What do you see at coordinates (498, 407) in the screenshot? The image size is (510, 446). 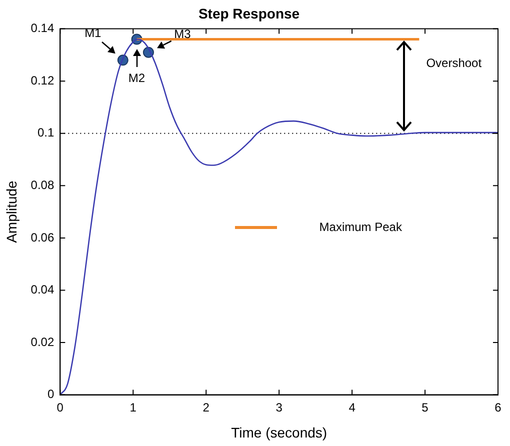 I see `x-tick-label: 6` at bounding box center [498, 407].